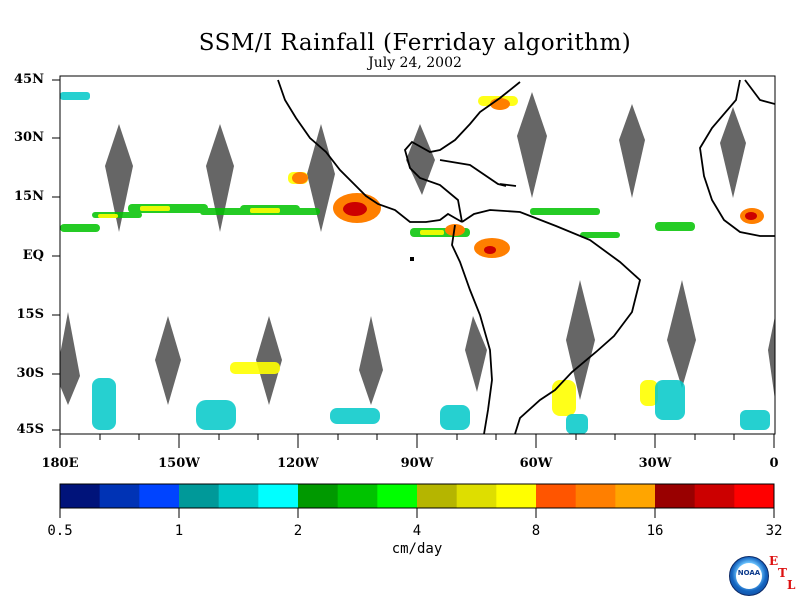  I want to click on gulf-coast, so click(462, 152).